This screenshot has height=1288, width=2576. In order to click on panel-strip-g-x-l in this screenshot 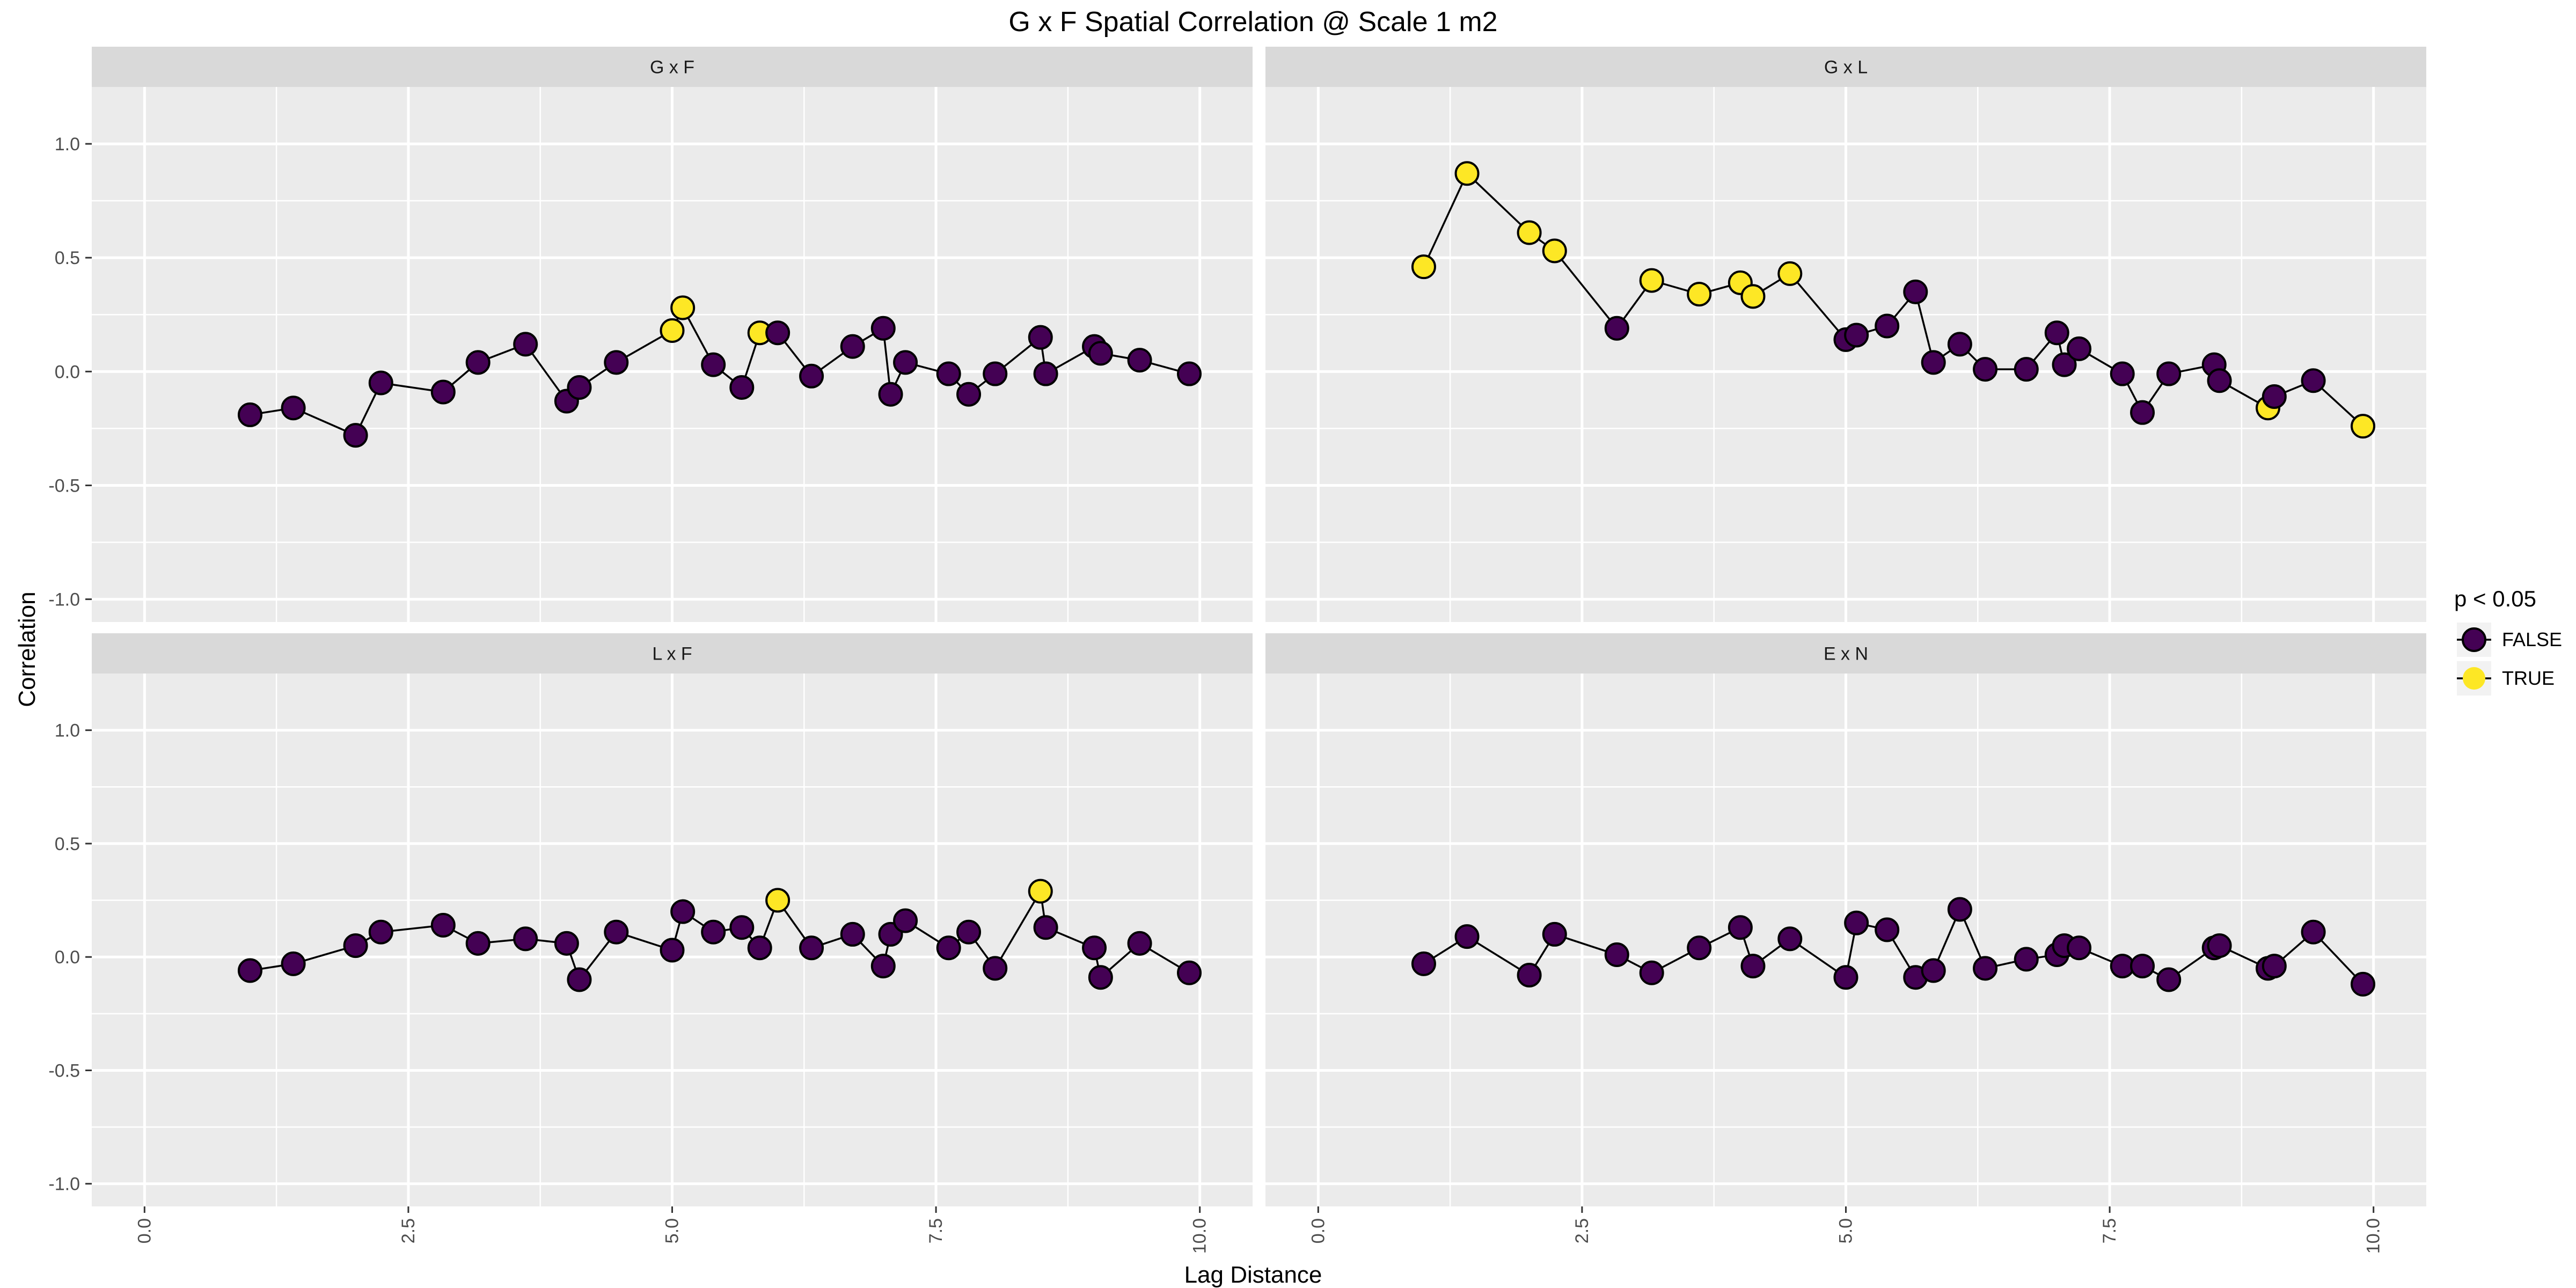, I will do `click(1845, 67)`.